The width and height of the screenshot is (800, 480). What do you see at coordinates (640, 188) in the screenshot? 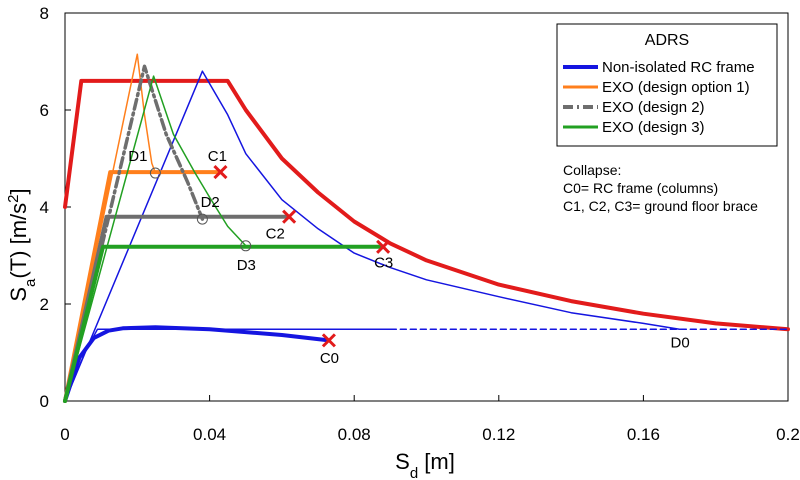
I see `annotation-line-2: C0= RC frame (columns)` at bounding box center [640, 188].